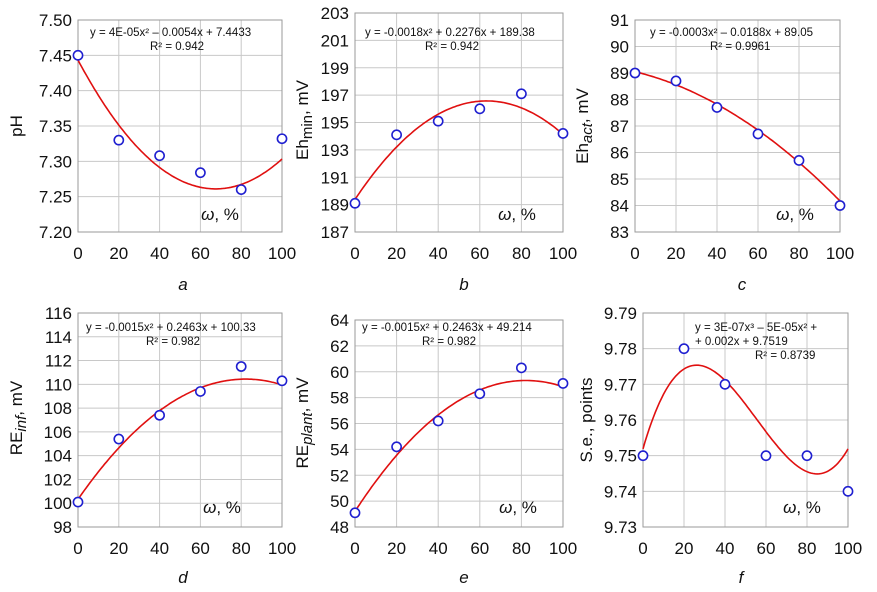  What do you see at coordinates (619, 126) in the screenshot?
I see `y-tick-label: 87` at bounding box center [619, 126].